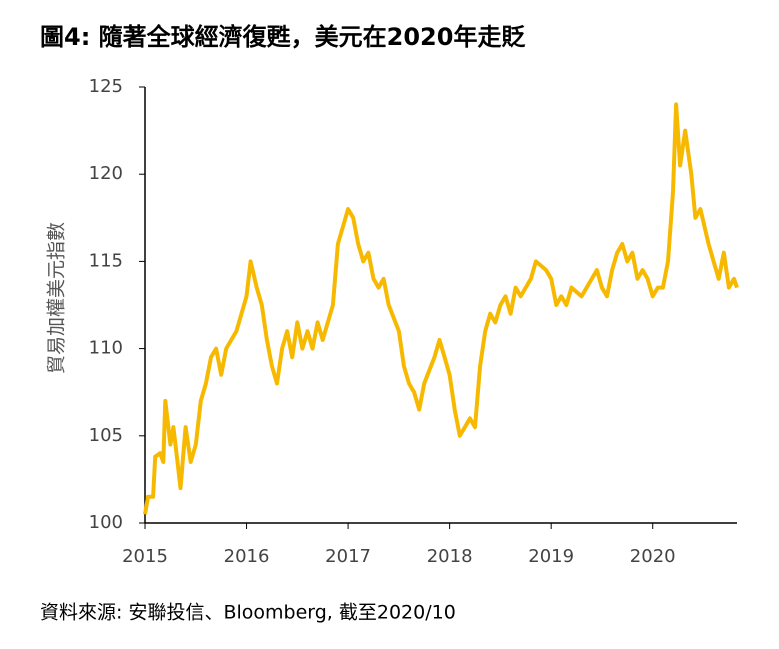  I want to click on source-note: 資料來源: 安聯投信、Bloomberg, 截至2020/10, so click(248, 613).